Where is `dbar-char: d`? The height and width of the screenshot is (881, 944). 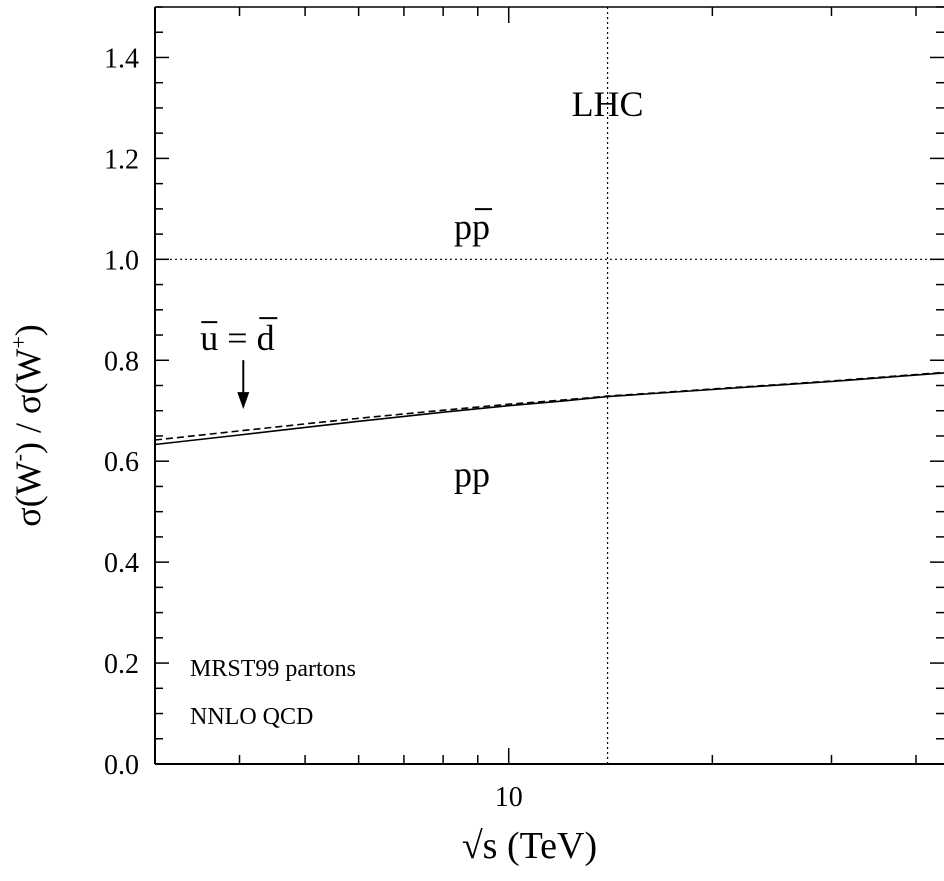 dbar-char: d is located at coordinates (266, 338).